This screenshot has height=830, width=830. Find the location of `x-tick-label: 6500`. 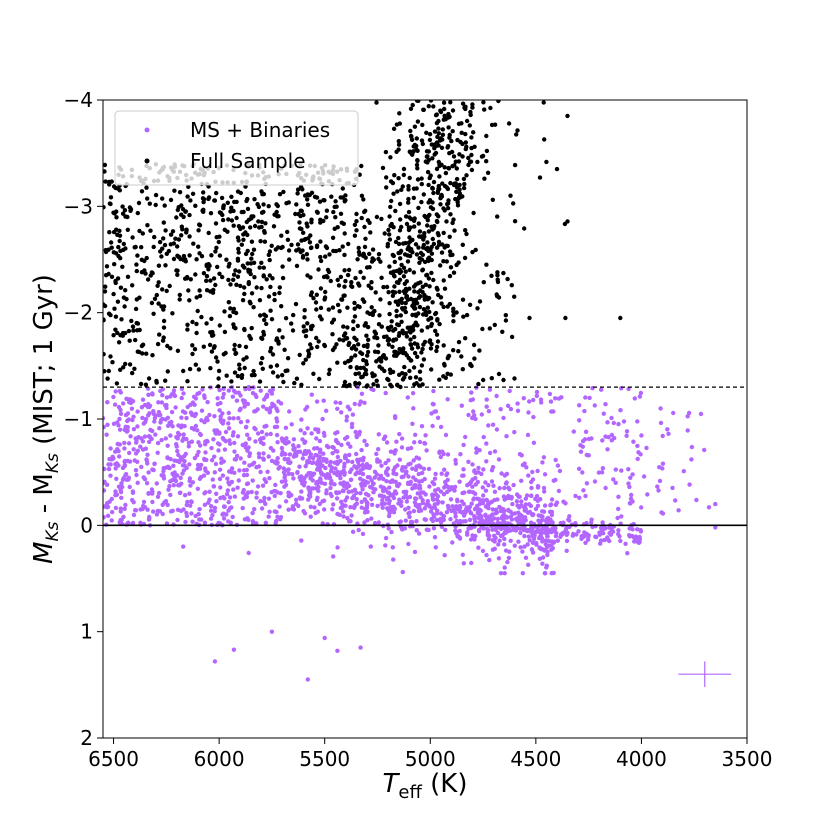

x-tick-label: 6500 is located at coordinates (113, 759).